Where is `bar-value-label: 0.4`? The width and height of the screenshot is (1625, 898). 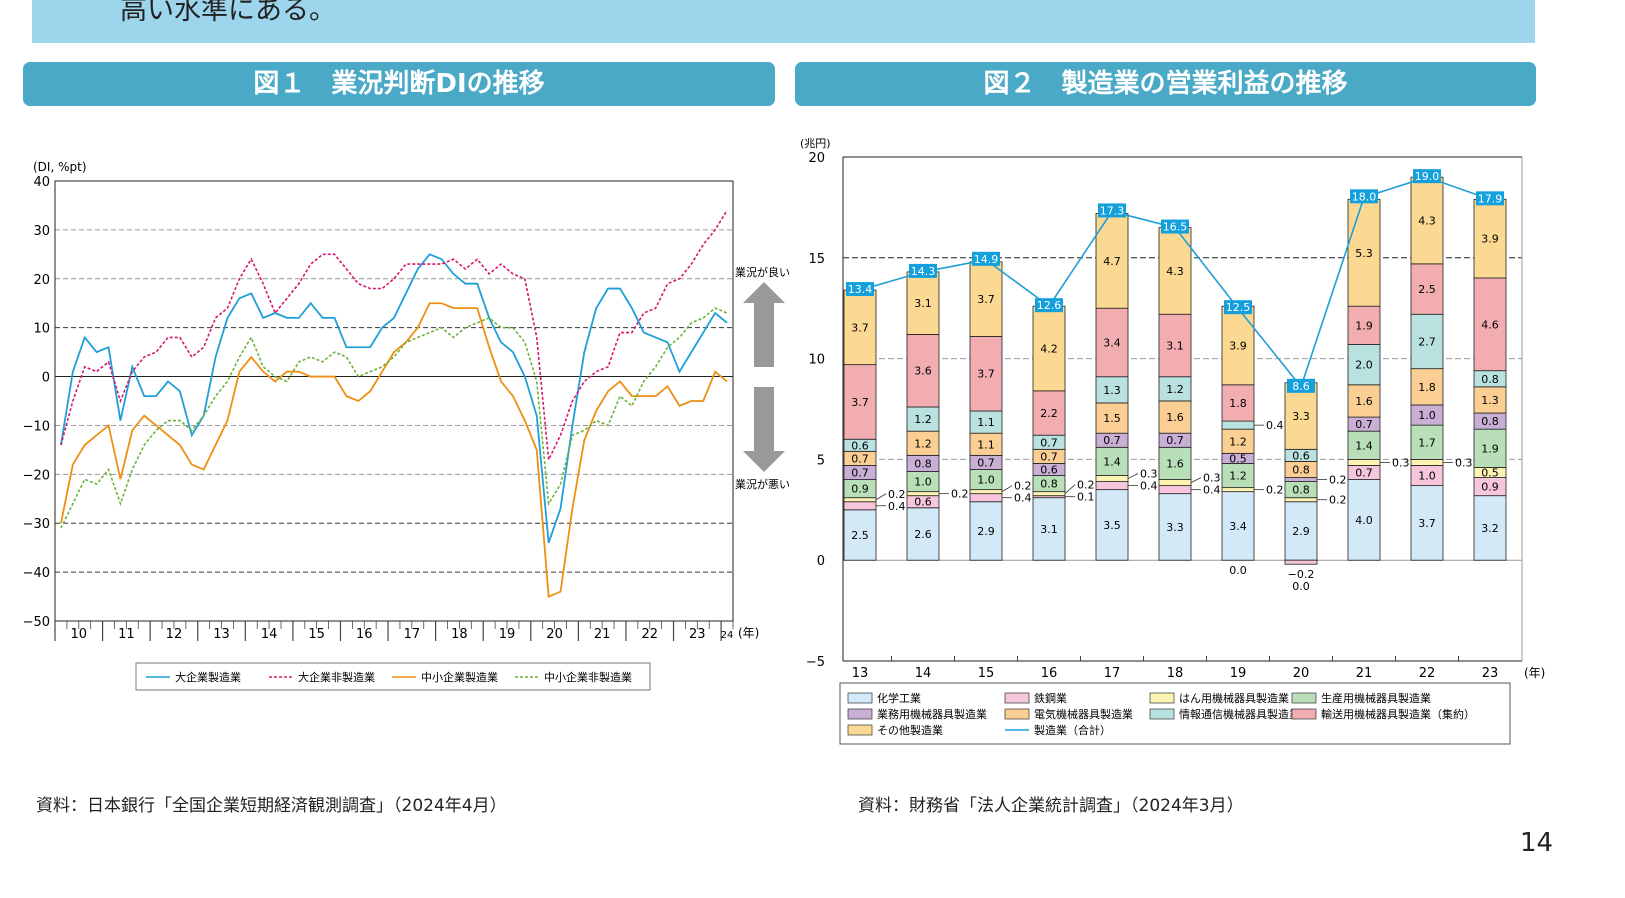
bar-value-label: 0.4 is located at coordinates (1023, 498).